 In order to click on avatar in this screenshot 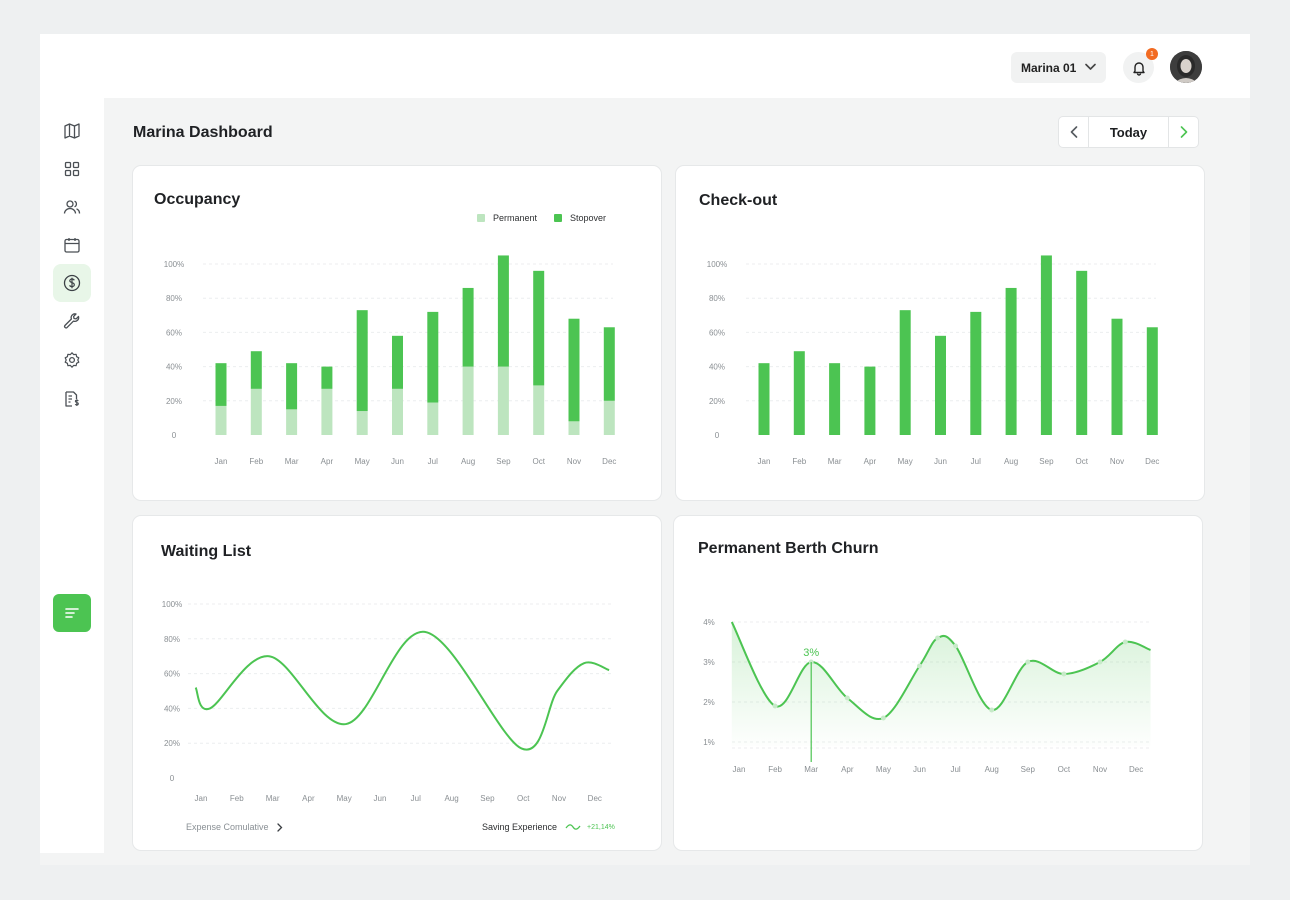, I will do `click(1186, 67)`.